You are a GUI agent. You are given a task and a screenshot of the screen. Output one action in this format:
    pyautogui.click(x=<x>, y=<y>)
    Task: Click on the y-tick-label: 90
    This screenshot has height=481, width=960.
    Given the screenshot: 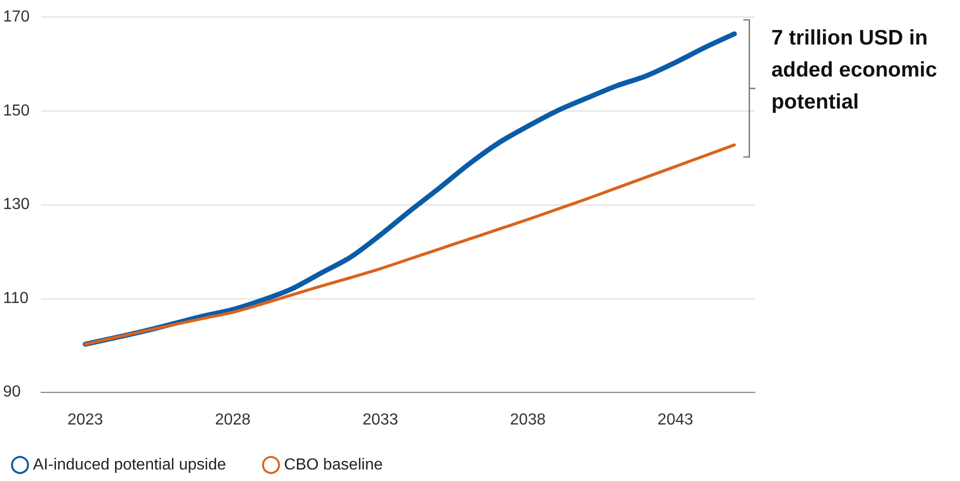 What is the action you would take?
    pyautogui.click(x=12, y=392)
    